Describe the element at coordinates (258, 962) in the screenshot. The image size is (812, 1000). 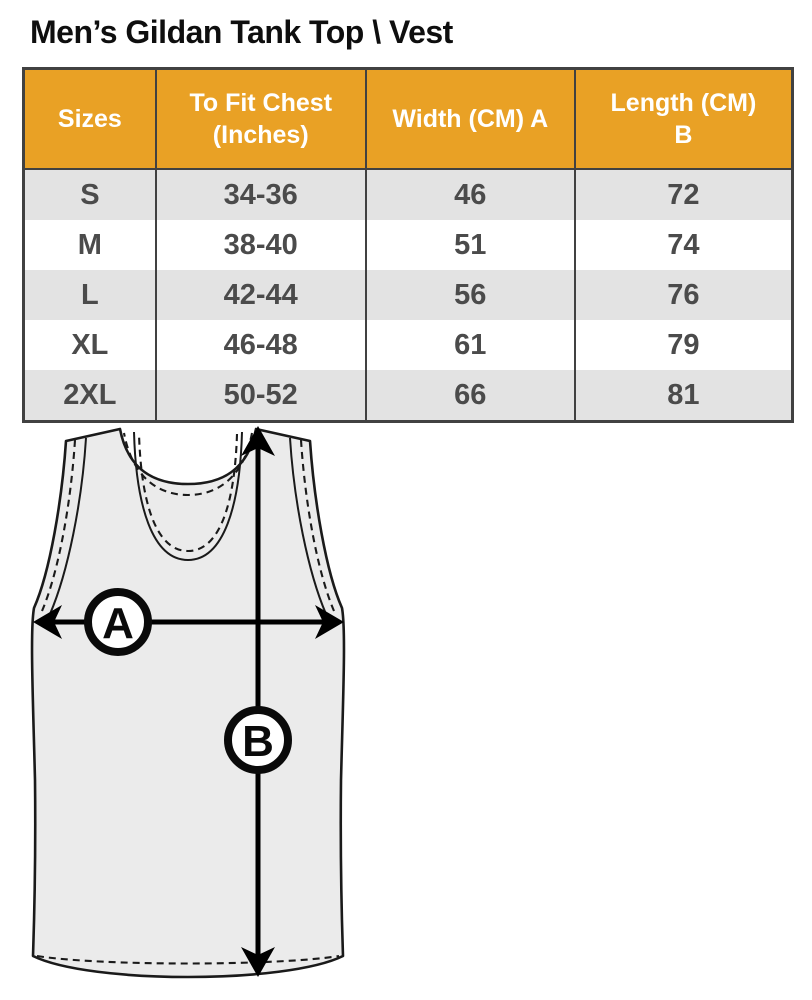
I see `length-arrowhead-bottom` at that location.